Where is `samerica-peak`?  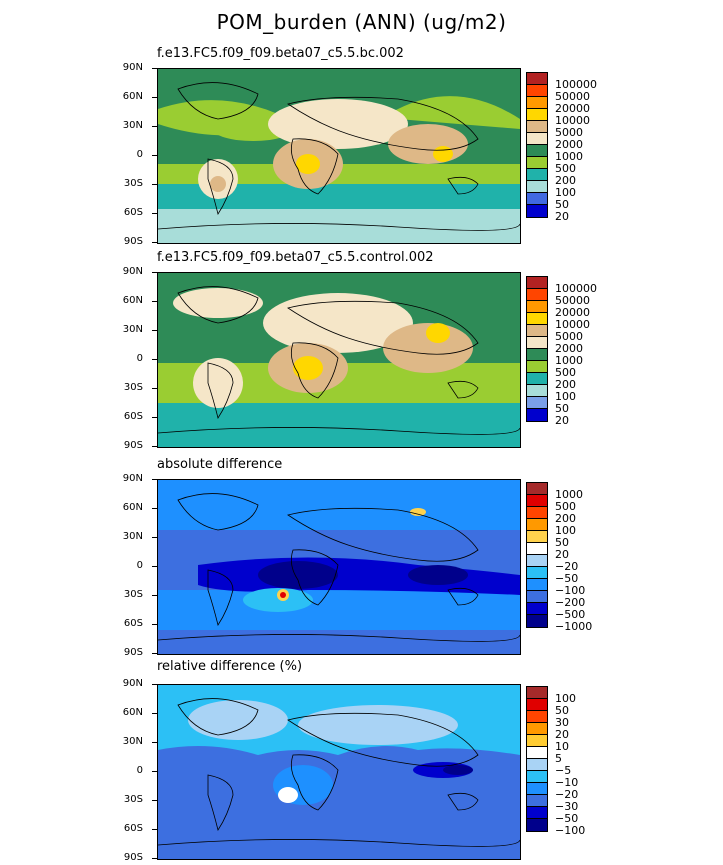
samerica-peak is located at coordinates (218, 184).